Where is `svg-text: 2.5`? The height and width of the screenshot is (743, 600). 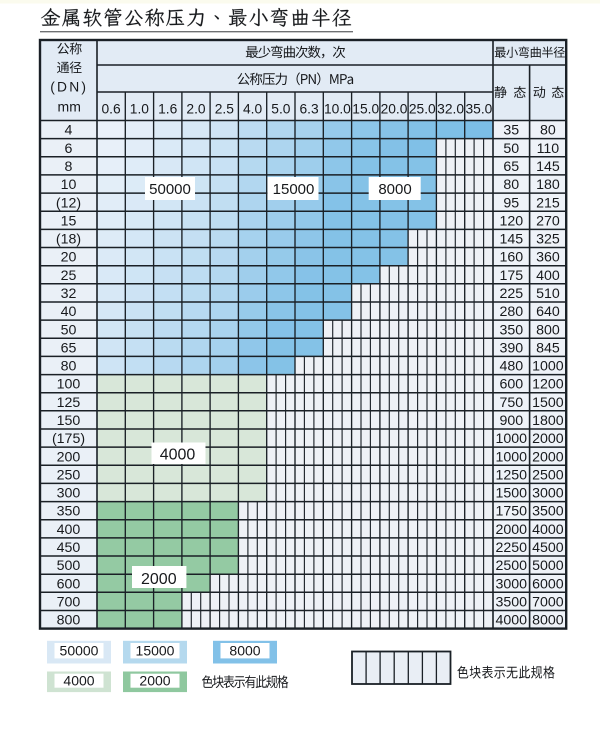
svg-text: 2.5 is located at coordinates (225, 109).